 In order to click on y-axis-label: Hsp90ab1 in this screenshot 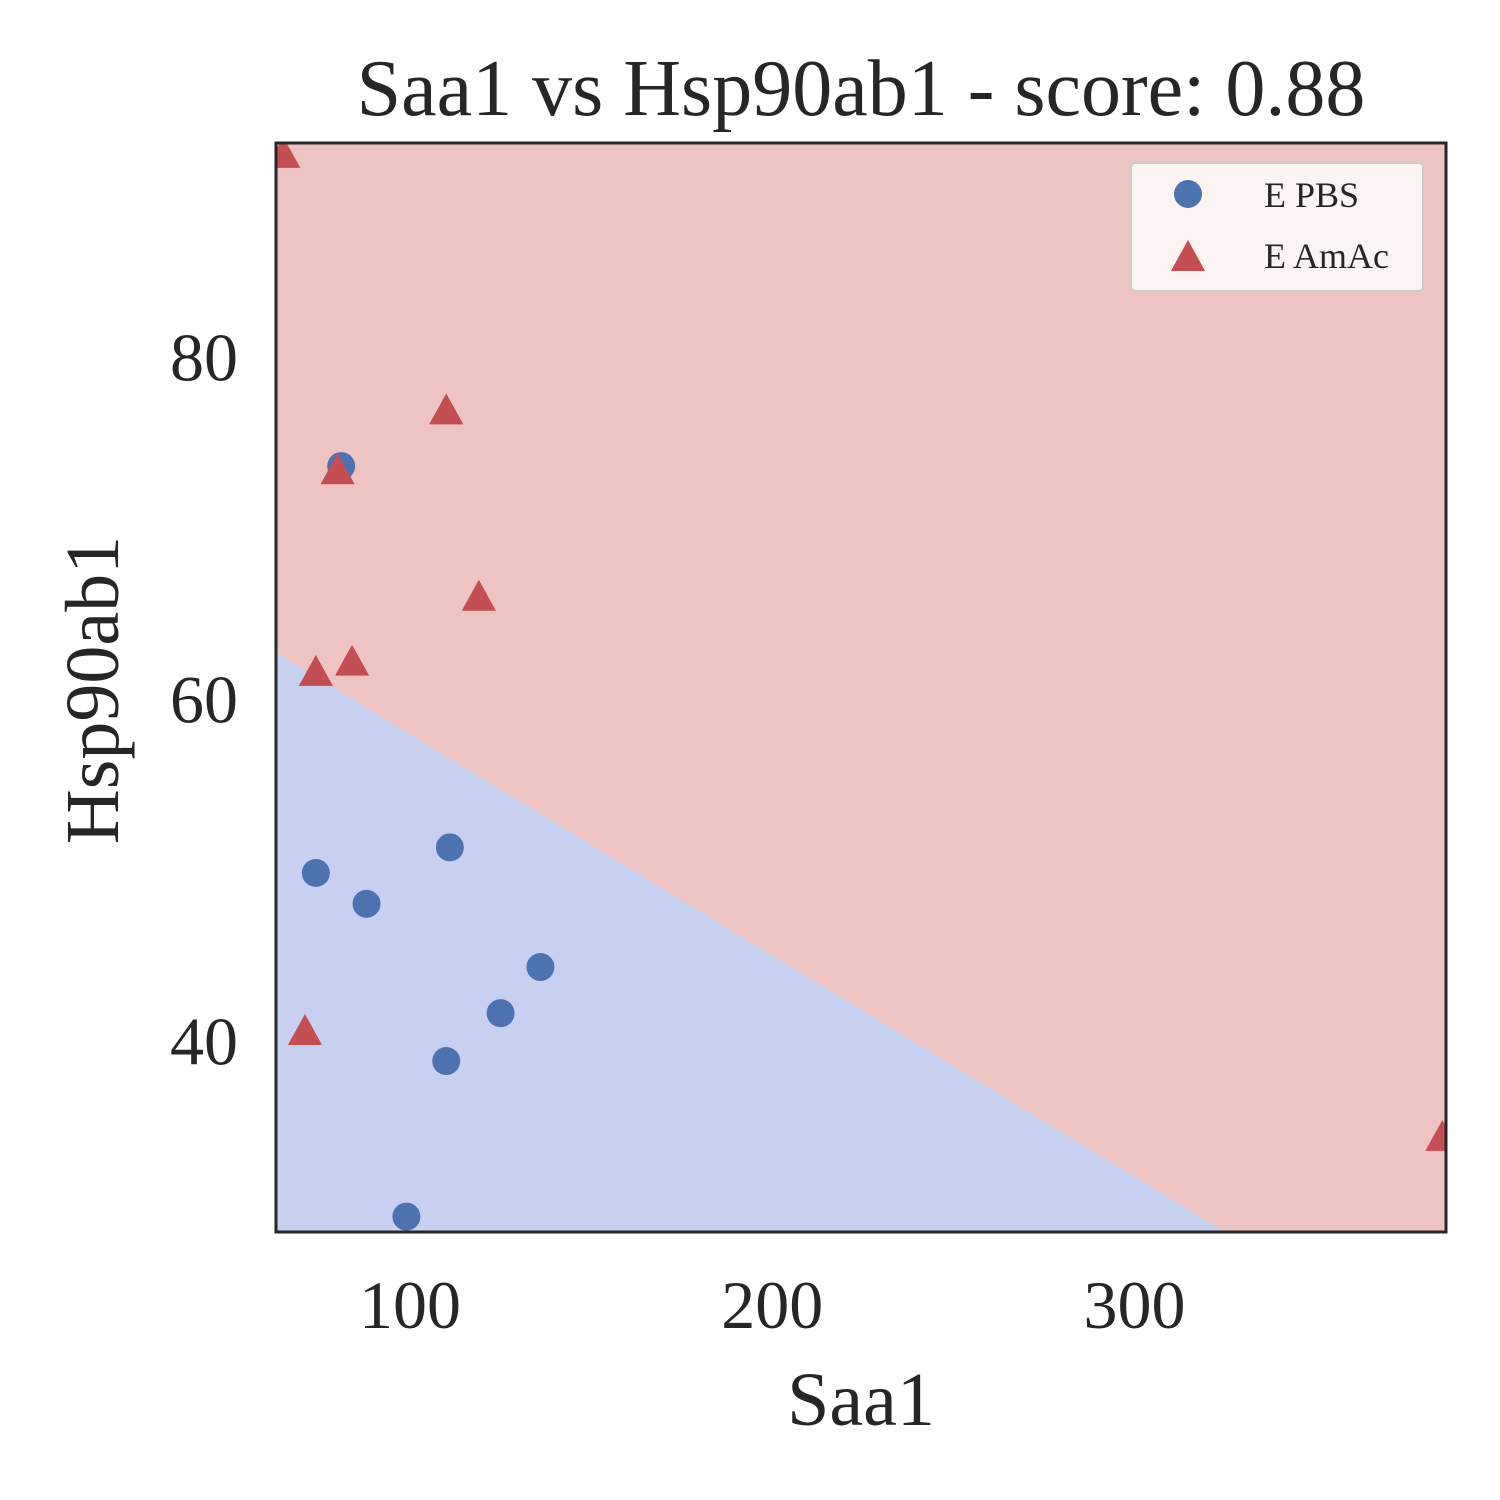, I will do `click(93, 690)`.